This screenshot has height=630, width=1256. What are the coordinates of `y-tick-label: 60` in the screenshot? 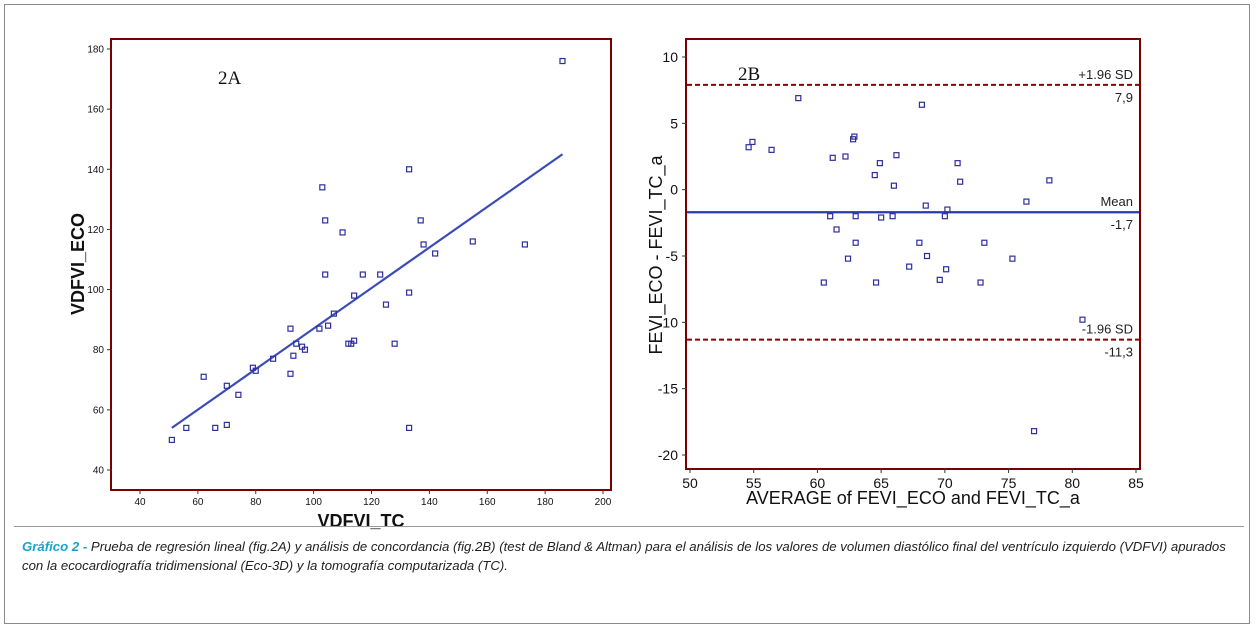 It's located at (99, 410).